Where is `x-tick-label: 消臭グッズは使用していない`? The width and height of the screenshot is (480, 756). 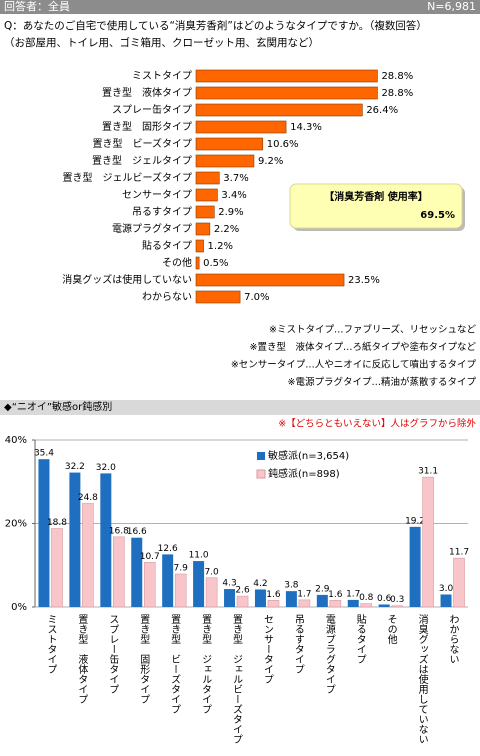
x-tick-label: 消臭グッズは使用していない is located at coordinates (422, 678).